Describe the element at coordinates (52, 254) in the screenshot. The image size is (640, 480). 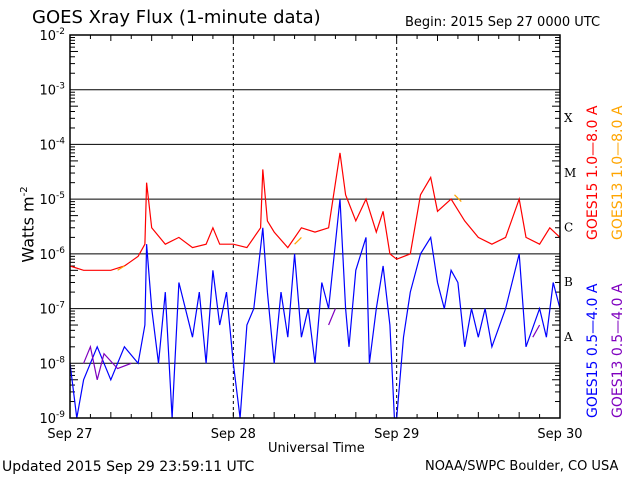
I see `y-tick-label: 10⁻⁶` at that location.